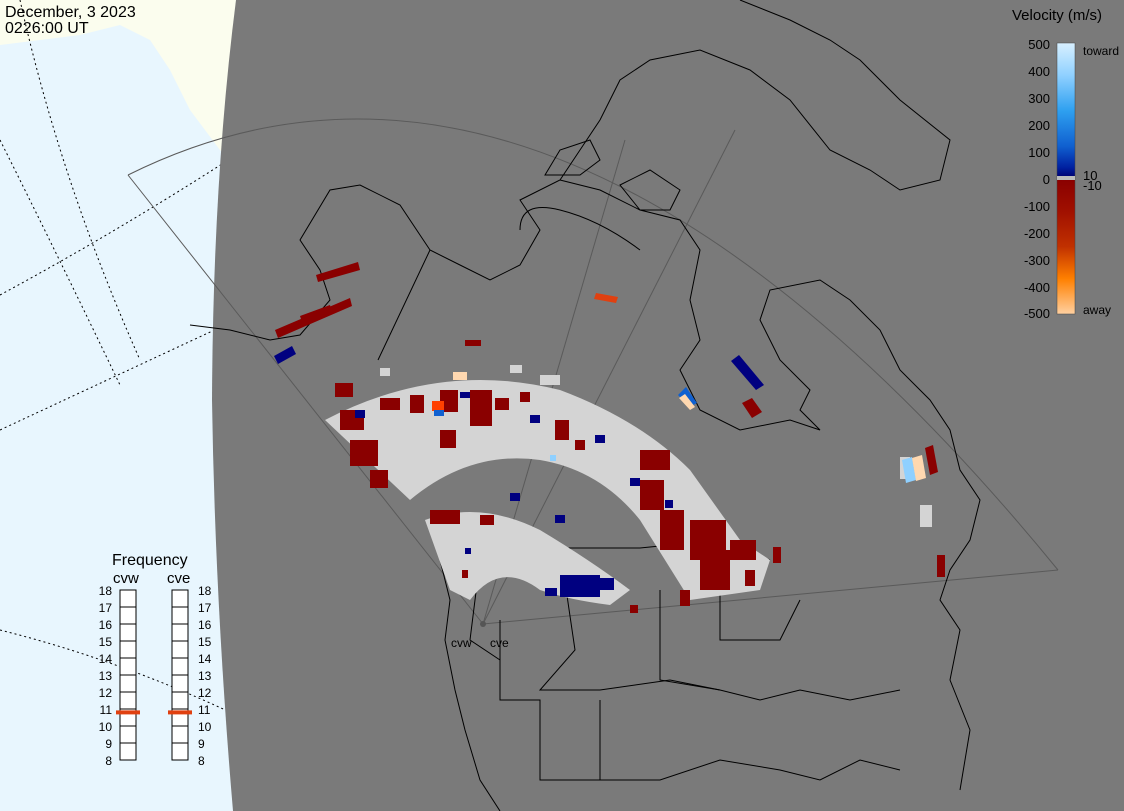 The height and width of the screenshot is (811, 1124). Describe the element at coordinates (150, 560) in the screenshot. I see `frequency-title: Frequency` at that location.